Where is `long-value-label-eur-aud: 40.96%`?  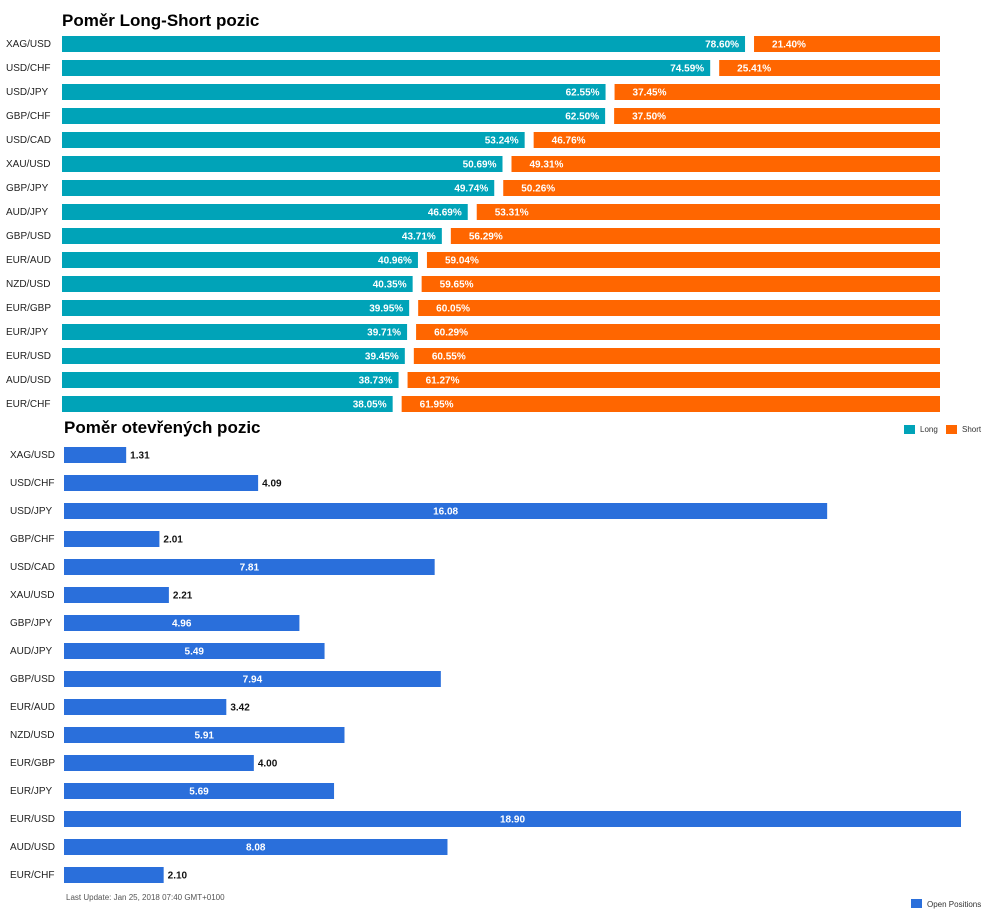
long-value-label-eur-aud: 40.96% is located at coordinates (395, 261).